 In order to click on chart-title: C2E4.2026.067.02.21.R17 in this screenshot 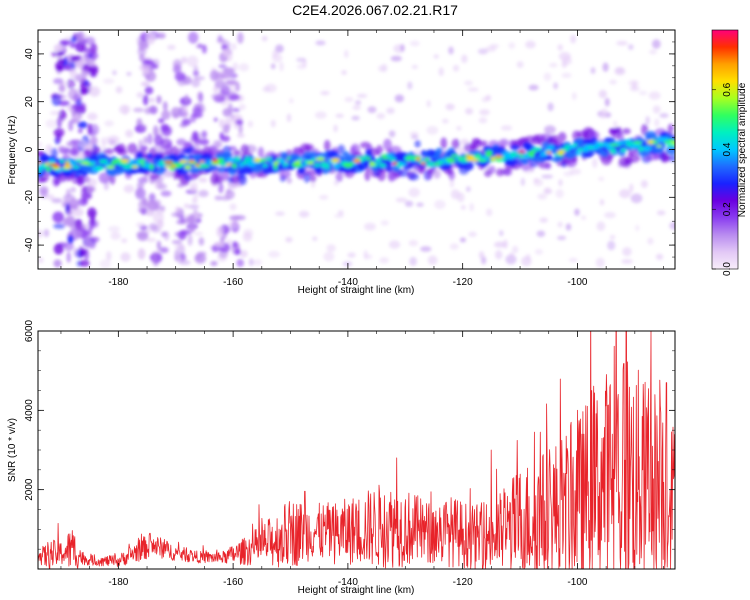, I will do `click(375, 10)`.